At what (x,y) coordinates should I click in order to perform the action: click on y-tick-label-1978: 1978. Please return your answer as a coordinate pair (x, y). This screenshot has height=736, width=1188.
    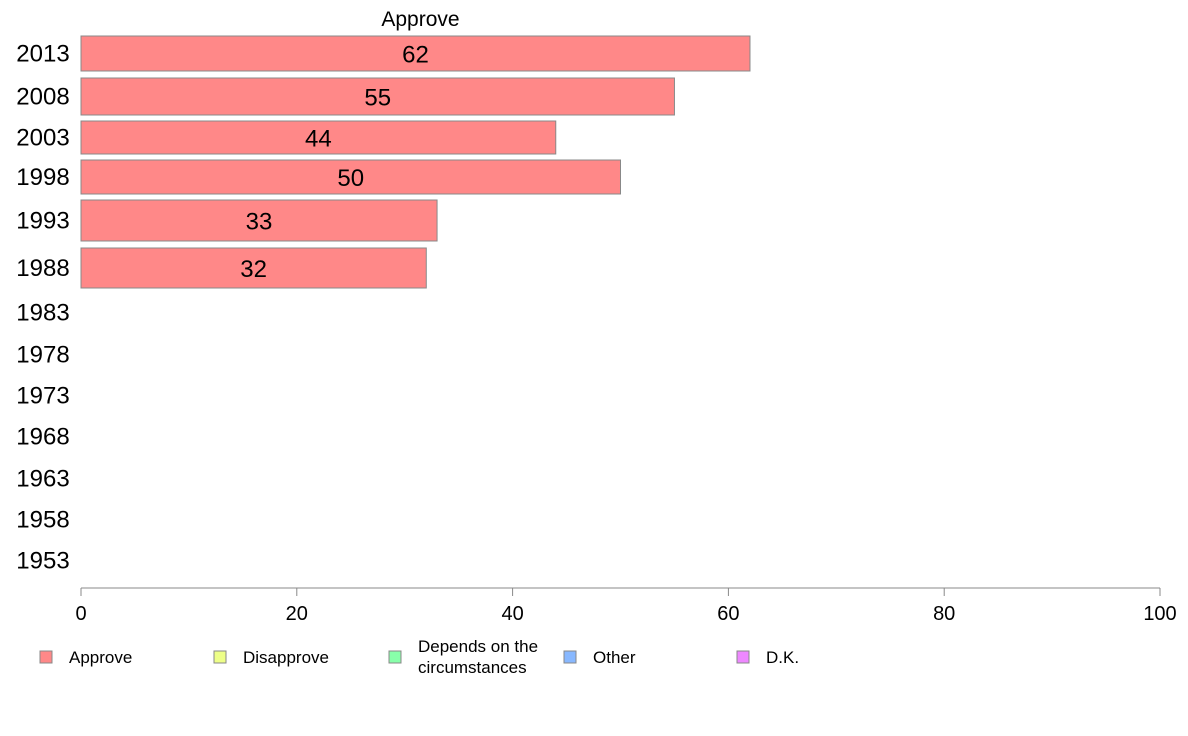
    Looking at the image, I should click on (42, 355).